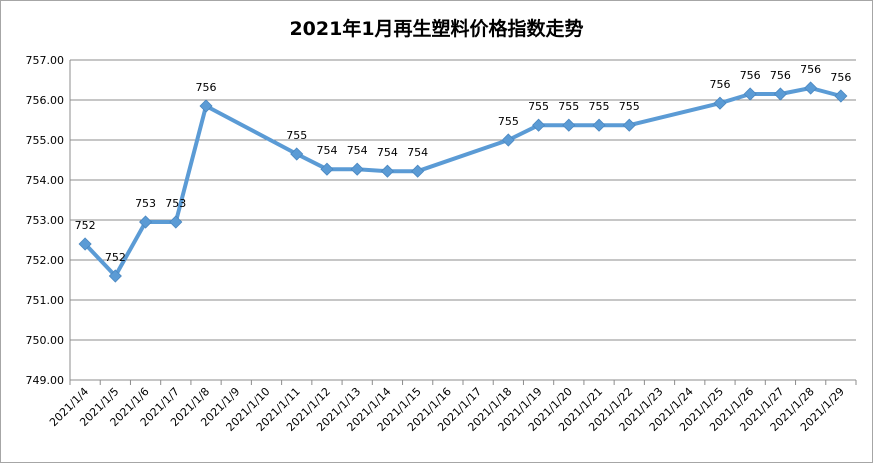 The image size is (873, 463). I want to click on y-tick-label: 751.00, so click(45, 300).